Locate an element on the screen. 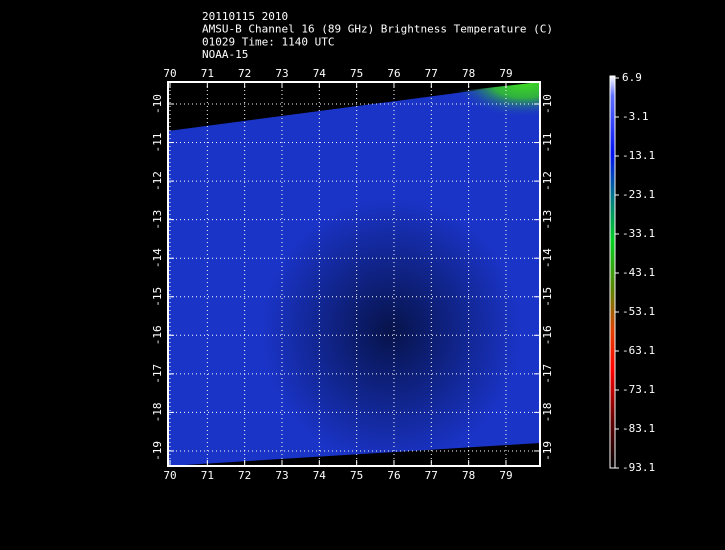  lat-label-right: -16 is located at coordinates (547, 335).